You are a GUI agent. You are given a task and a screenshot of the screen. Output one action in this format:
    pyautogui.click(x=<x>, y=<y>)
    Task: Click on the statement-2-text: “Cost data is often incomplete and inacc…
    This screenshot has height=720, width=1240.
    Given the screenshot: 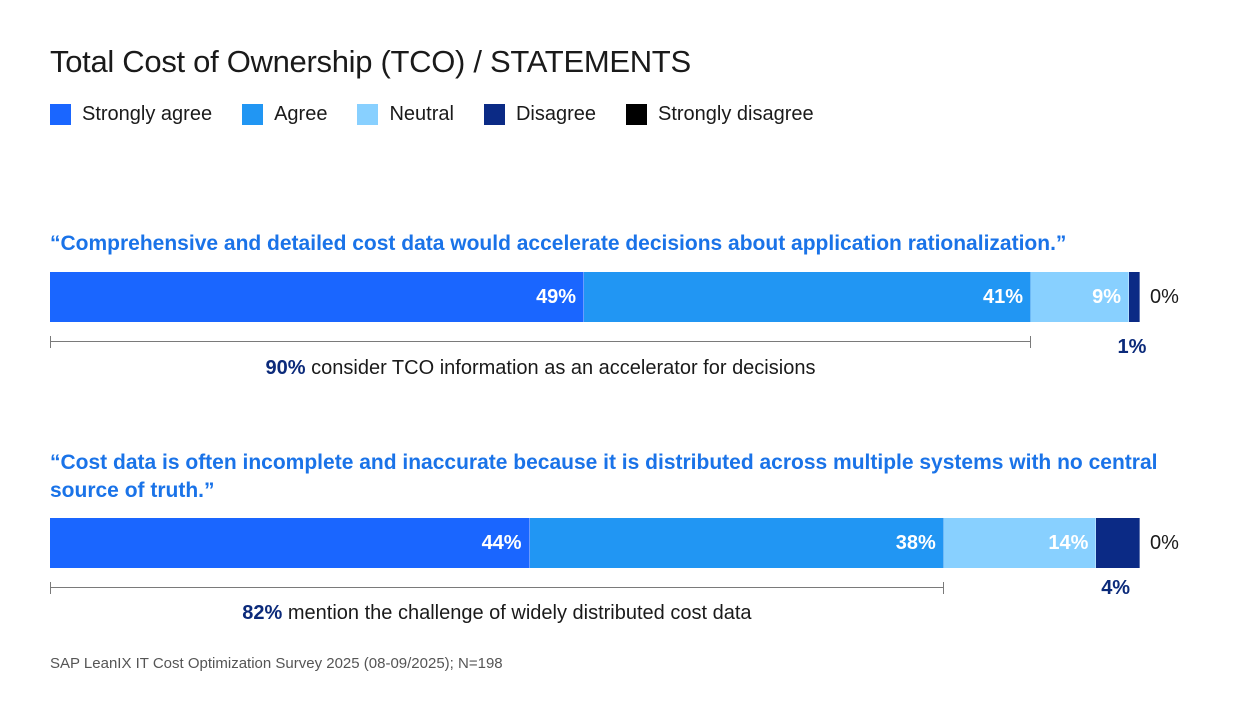 What is the action you would take?
    pyautogui.click(x=604, y=476)
    